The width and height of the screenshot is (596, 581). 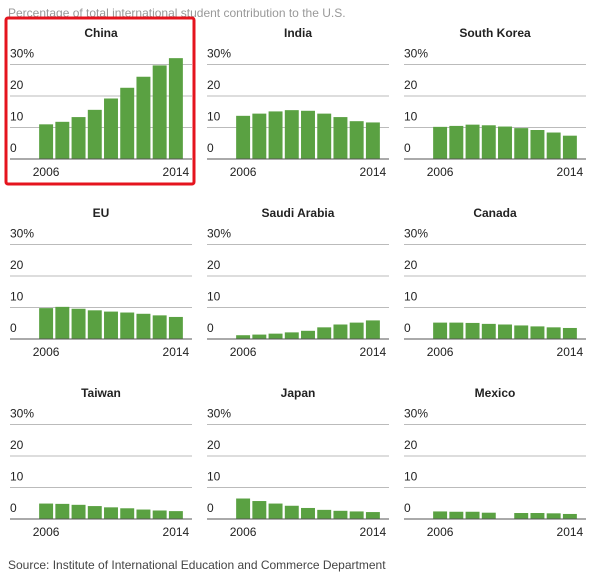 What do you see at coordinates (298, 393) in the screenshot?
I see `panel-title: Japan` at bounding box center [298, 393].